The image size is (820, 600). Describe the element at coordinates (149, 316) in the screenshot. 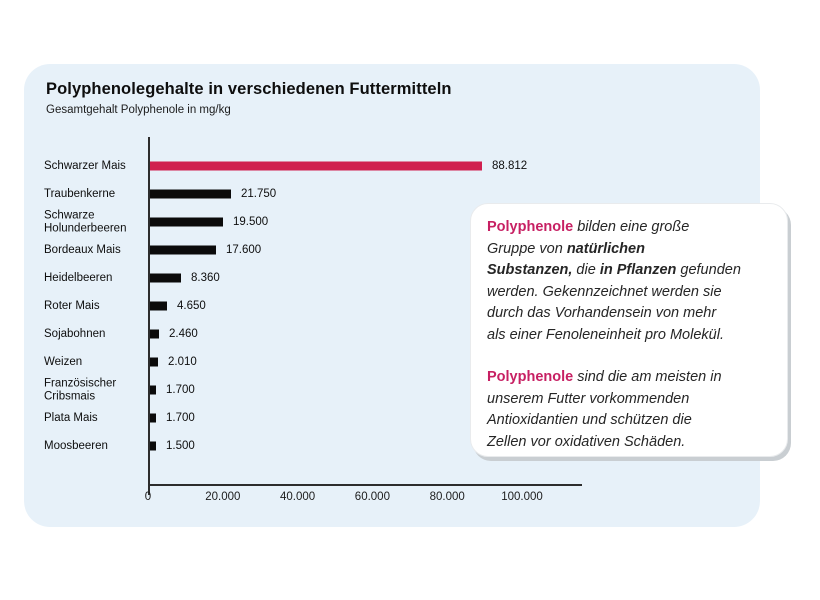

I see `y-axis-line` at that location.